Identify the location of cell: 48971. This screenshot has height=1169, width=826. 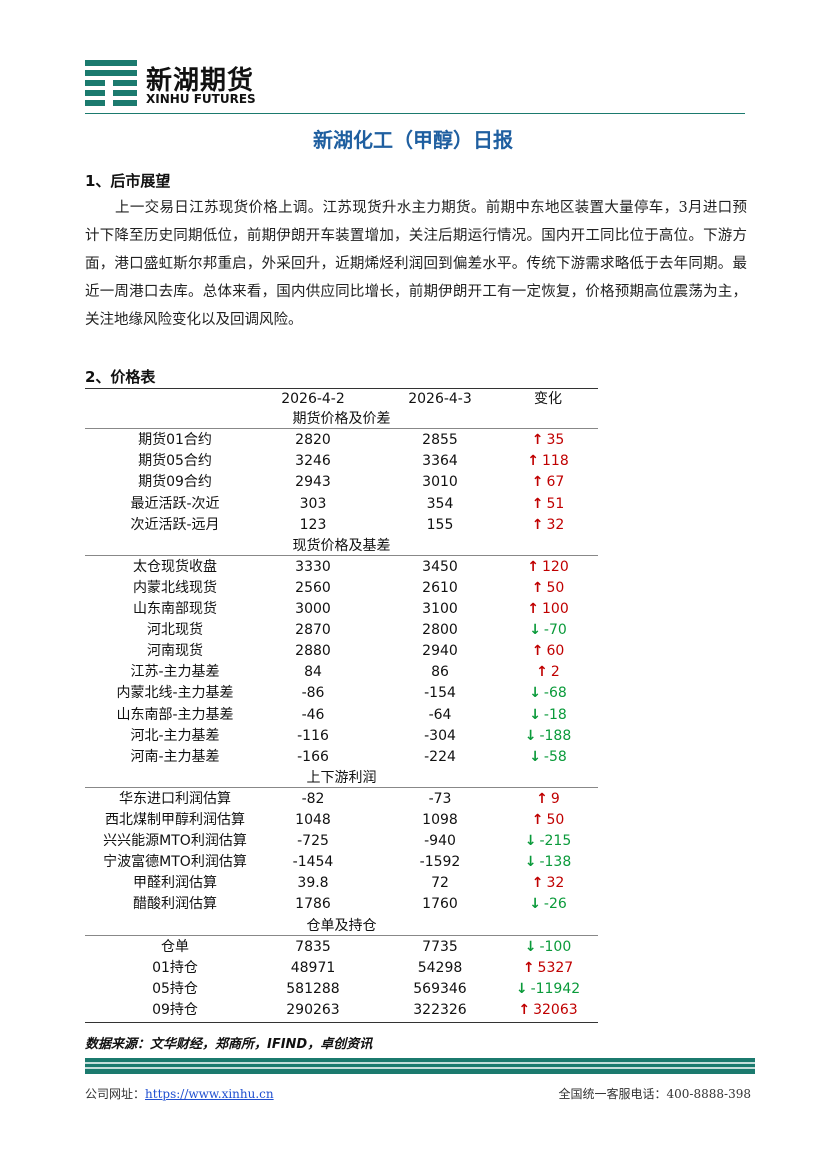
(313, 967).